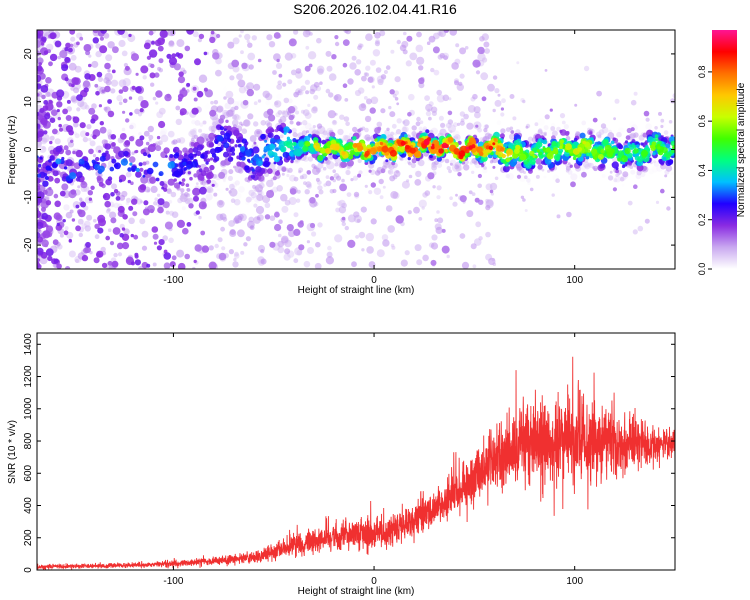 This screenshot has height=600, width=750. Describe the element at coordinates (28, 54) in the screenshot. I see `spectrogram-y-tick-label: 20` at that location.